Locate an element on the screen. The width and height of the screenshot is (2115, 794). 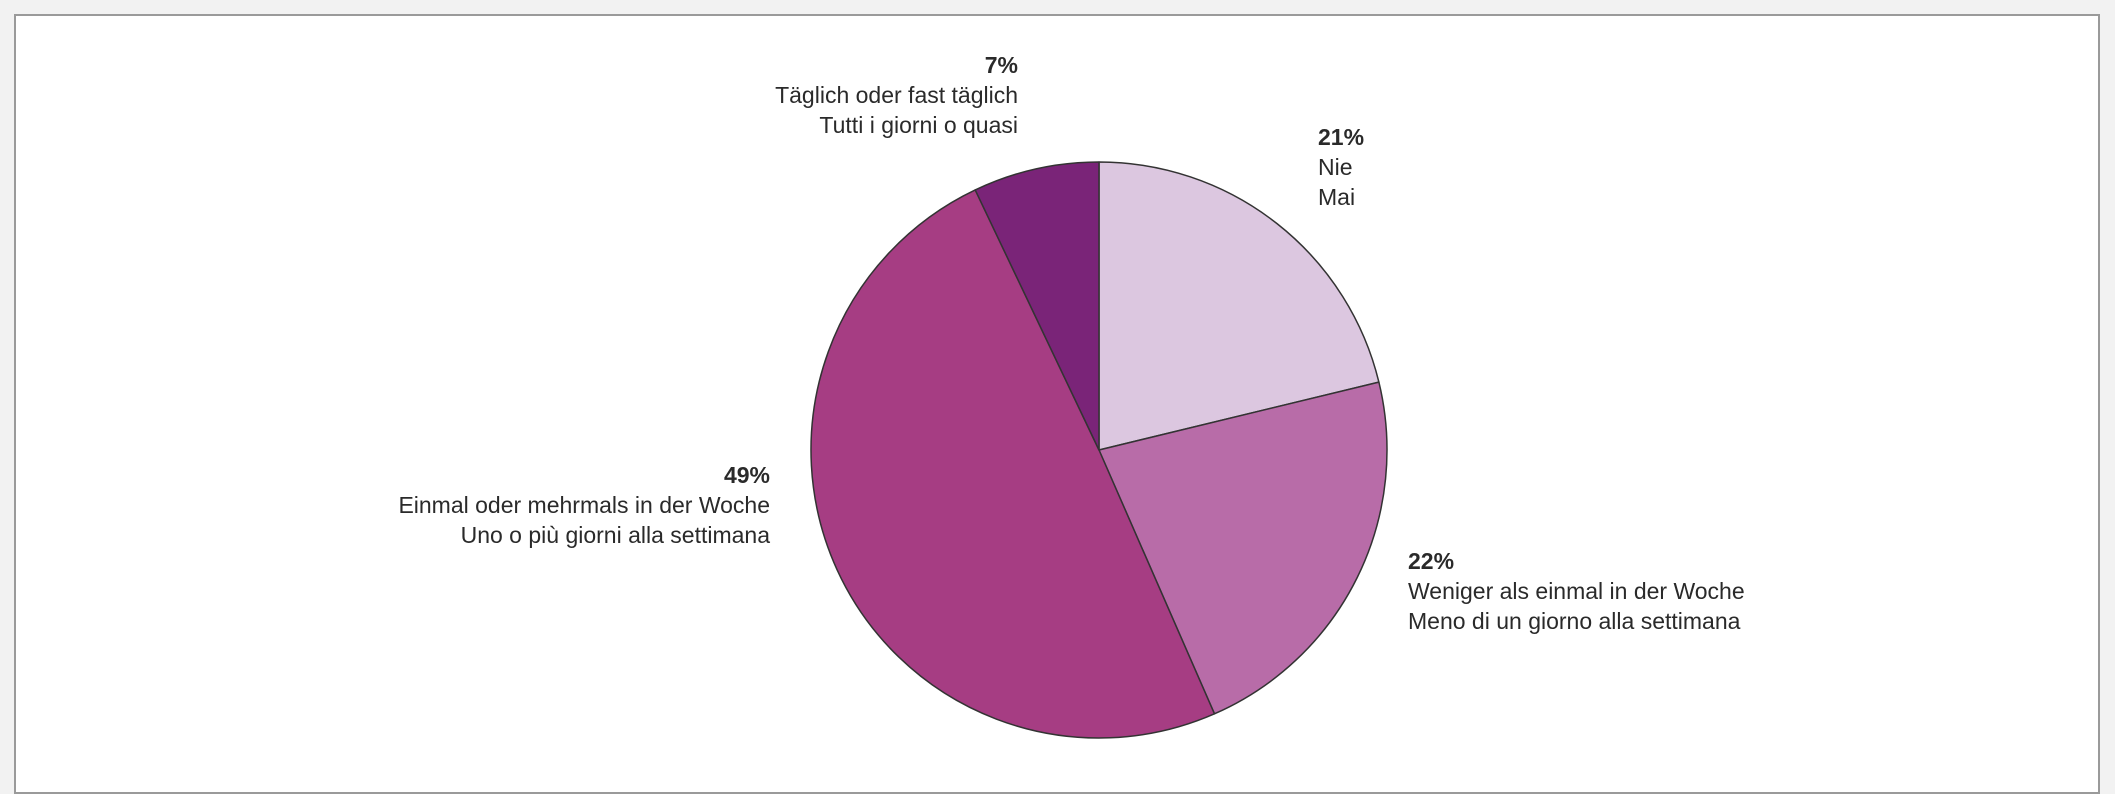
slice-weniger is located at coordinates (1243, 548).